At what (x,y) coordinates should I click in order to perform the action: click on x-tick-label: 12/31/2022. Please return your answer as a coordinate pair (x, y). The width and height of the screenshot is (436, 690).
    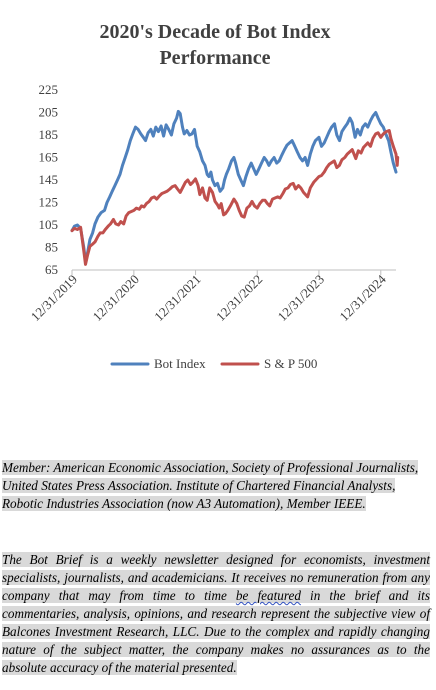
    Looking at the image, I should click on (239, 298).